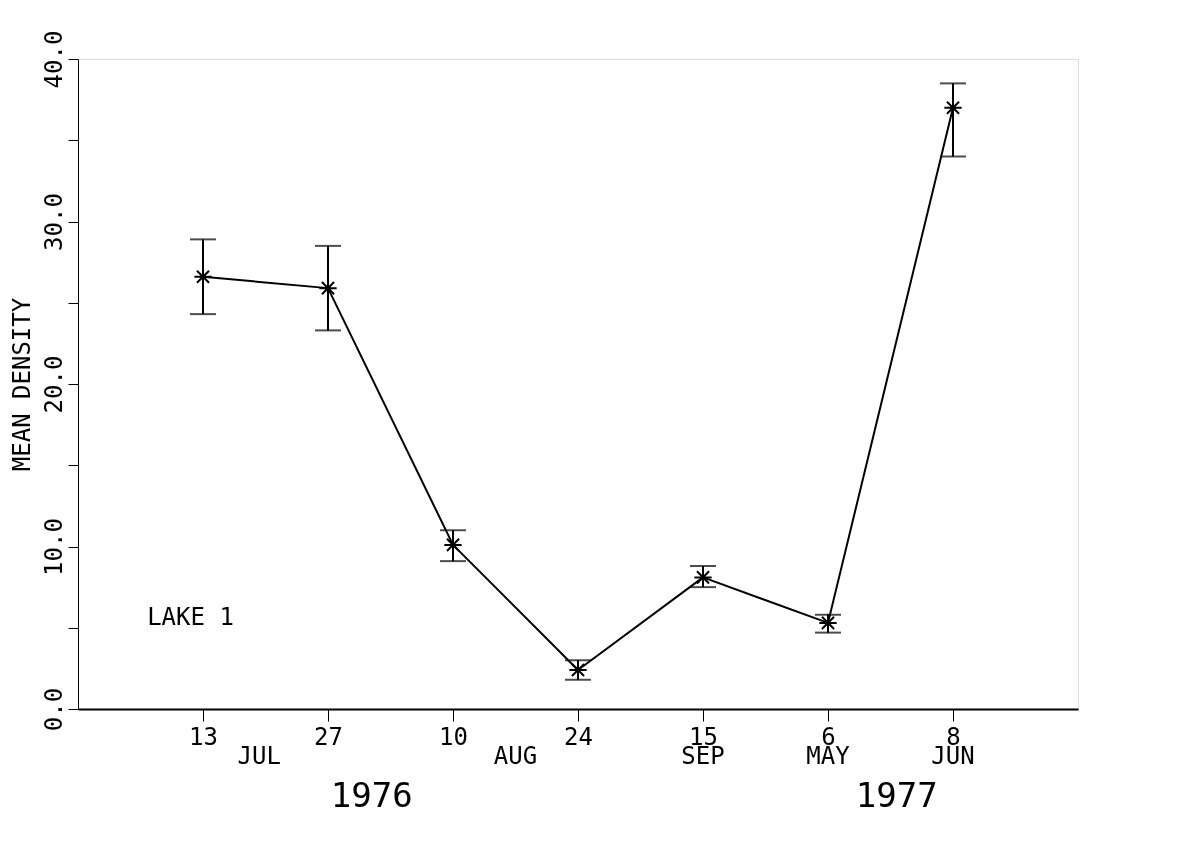  Describe the element at coordinates (896, 795) in the screenshot. I see `text: 1977` at that location.